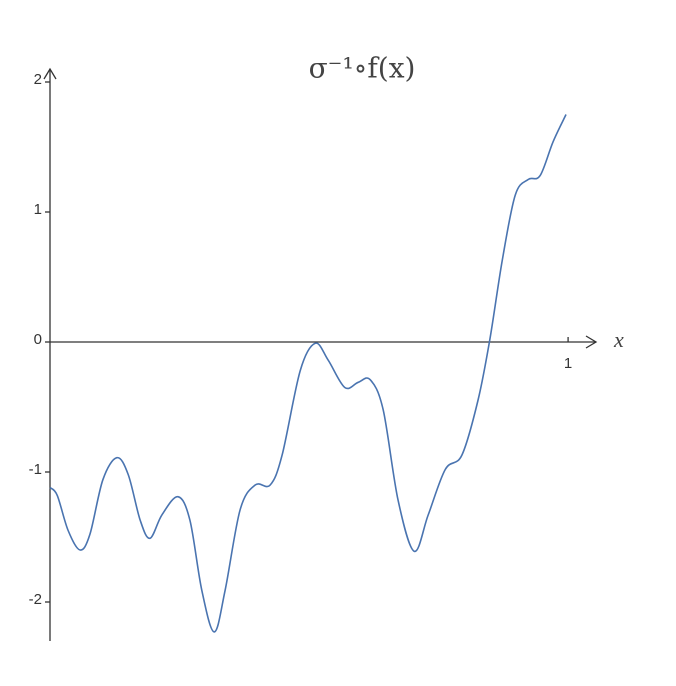 This screenshot has height=686, width=676. Describe the element at coordinates (35, 599) in the screenshot. I see `y-tick-label: -2` at that location.